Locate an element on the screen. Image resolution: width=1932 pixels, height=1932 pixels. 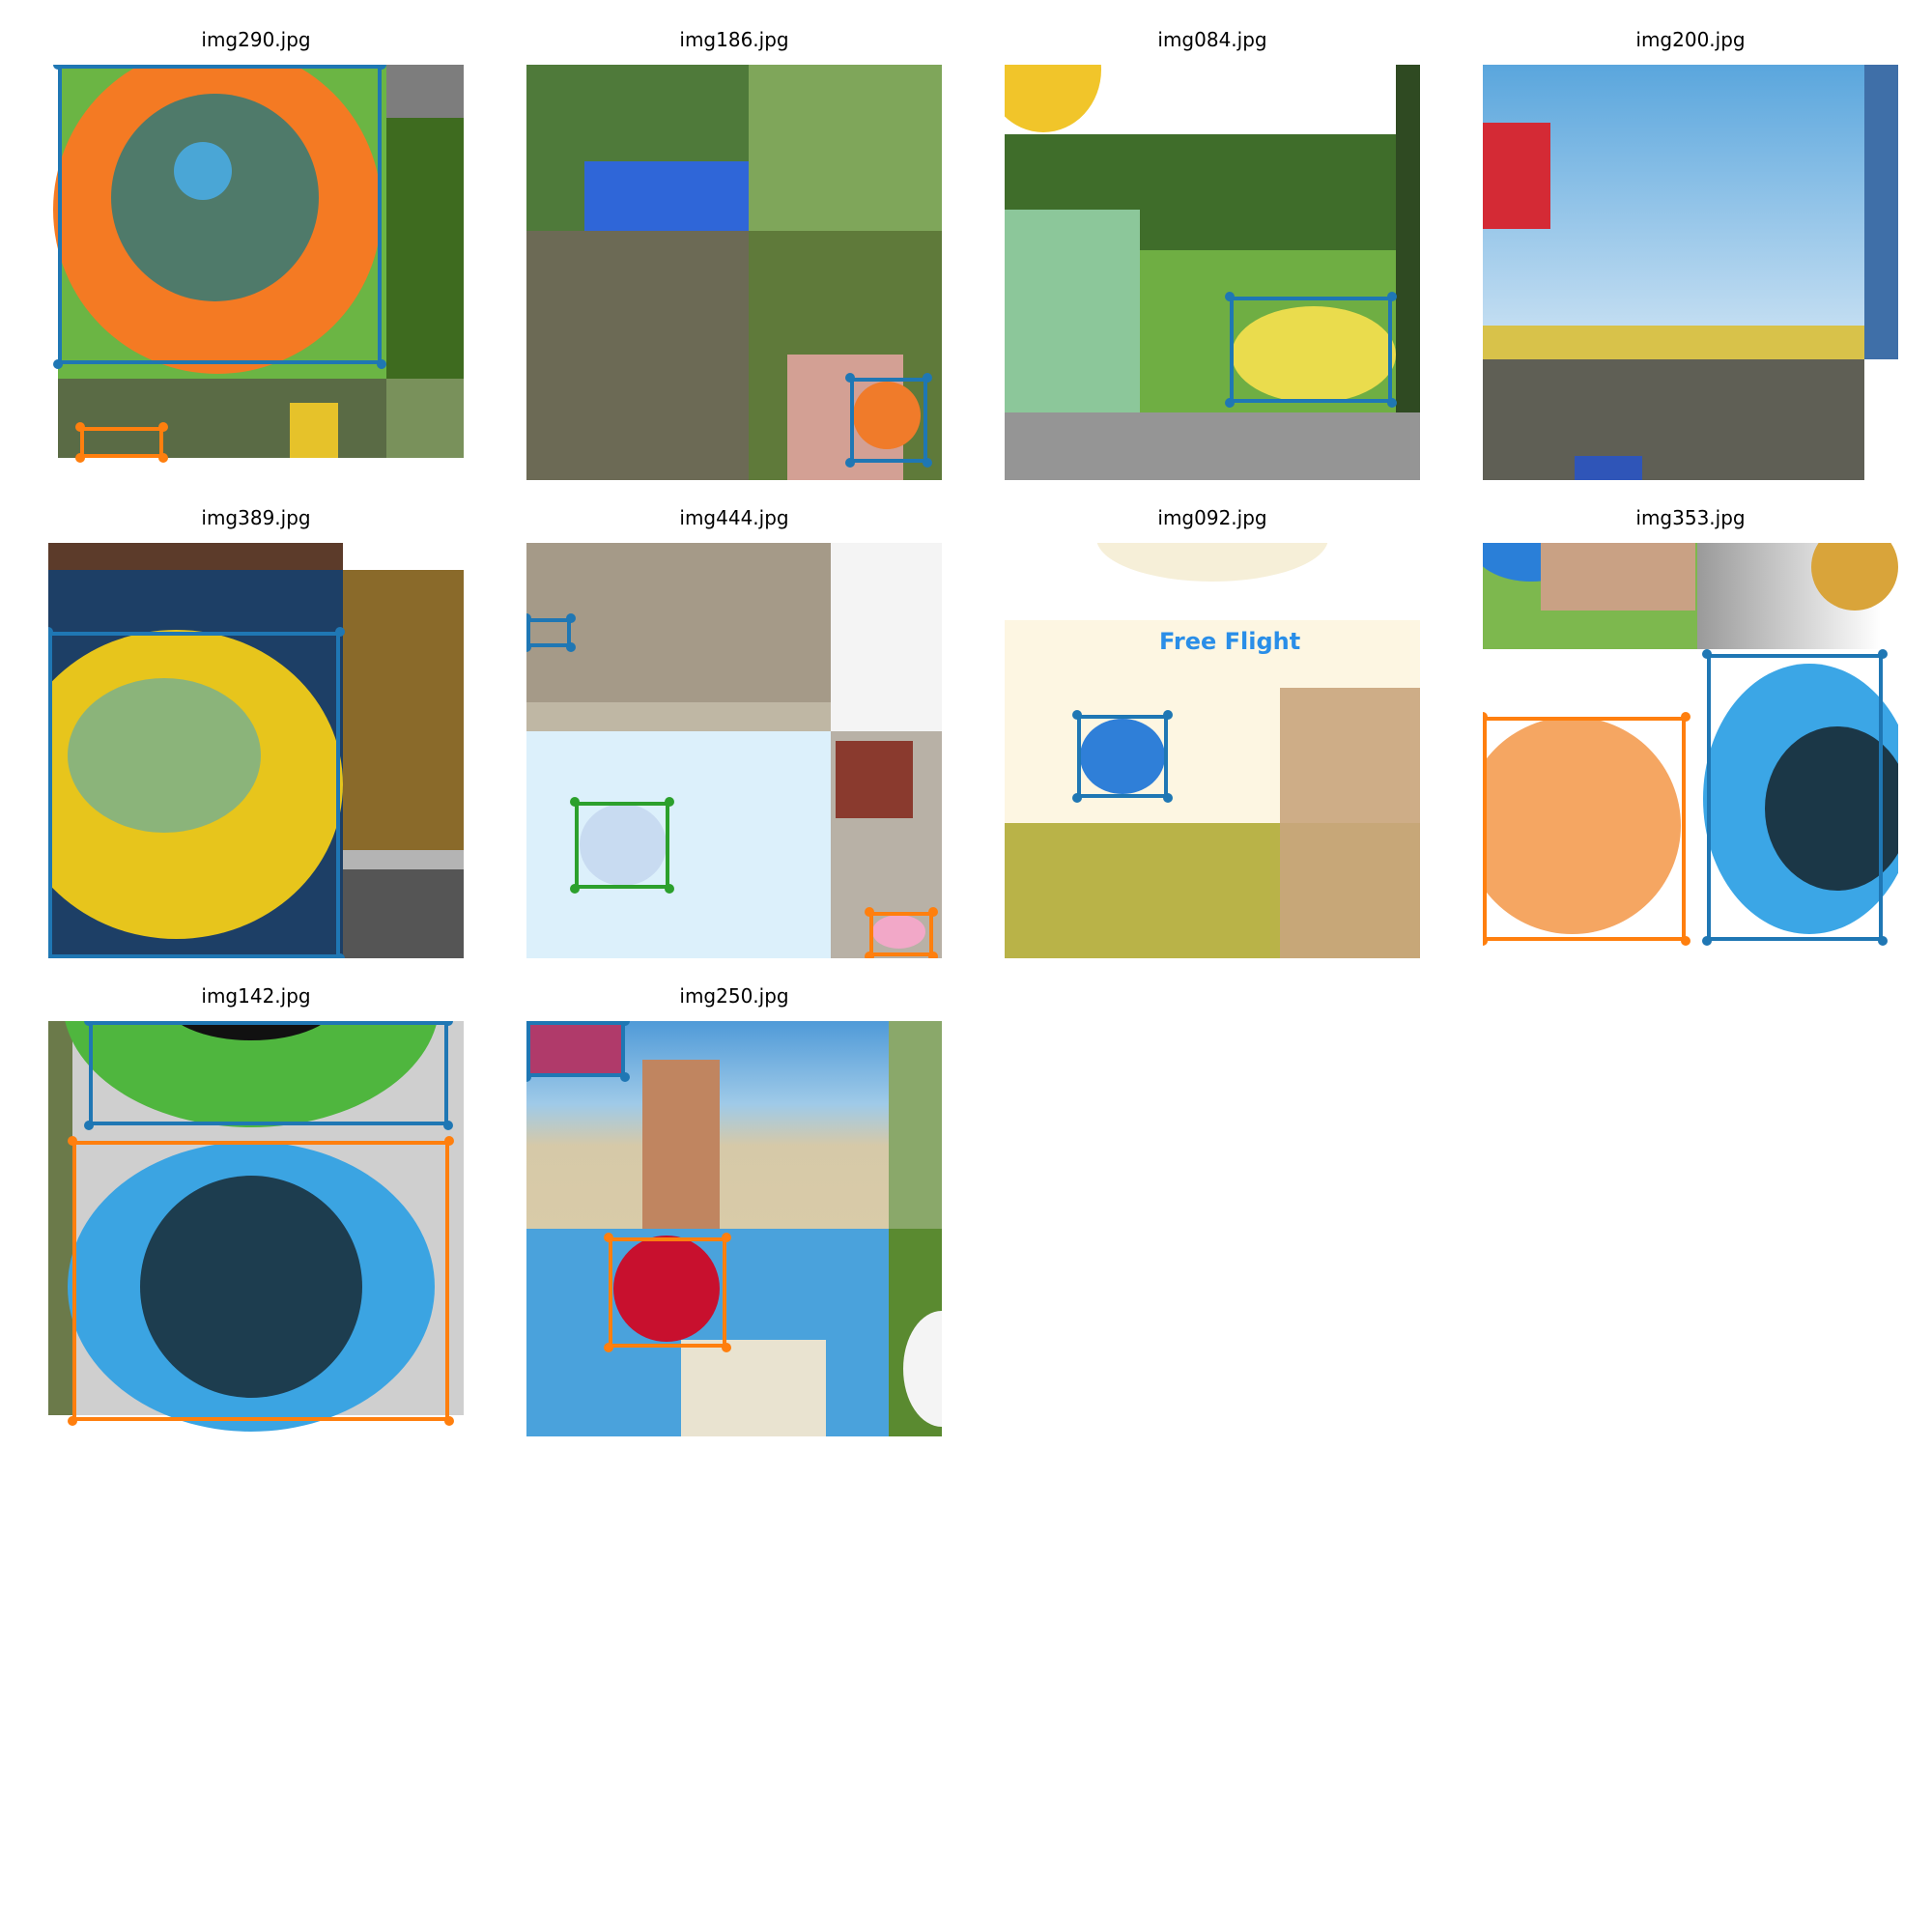
panel-title: img389.jpg is located at coordinates (256, 517).